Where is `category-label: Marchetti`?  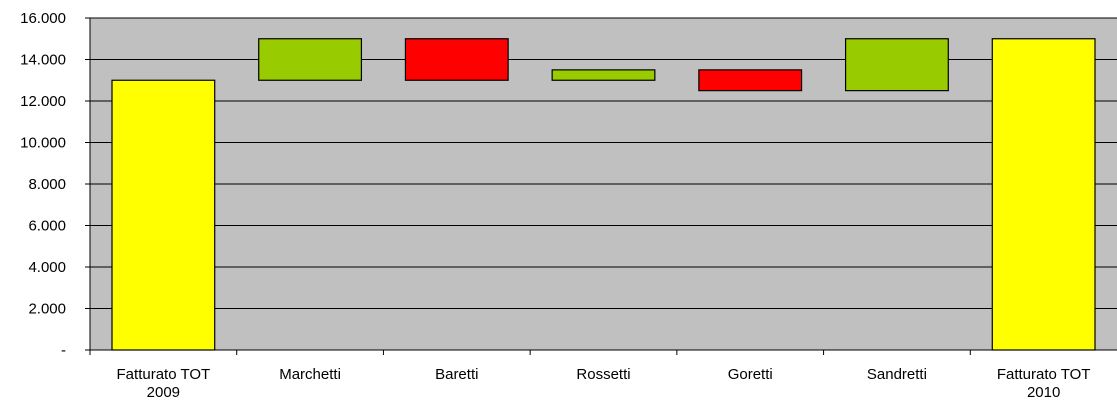
category-label: Marchetti is located at coordinates (310, 374).